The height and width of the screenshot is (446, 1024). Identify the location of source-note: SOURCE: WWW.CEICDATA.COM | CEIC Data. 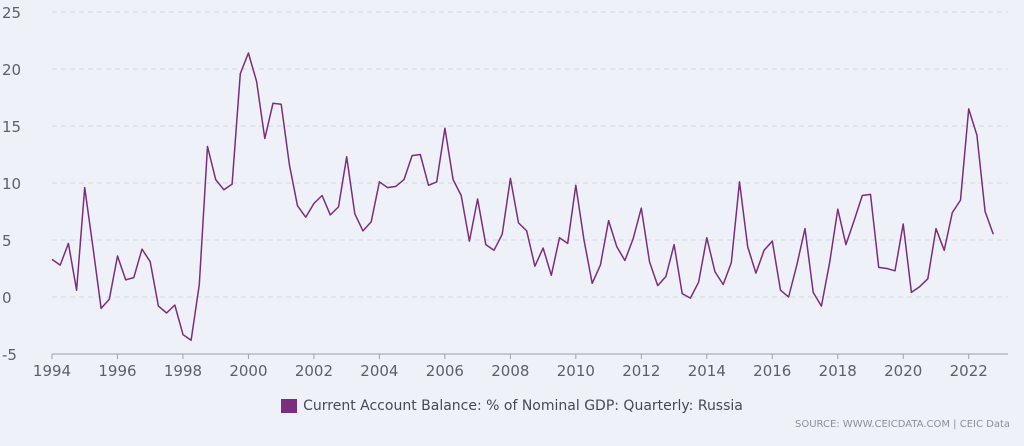
(902, 424).